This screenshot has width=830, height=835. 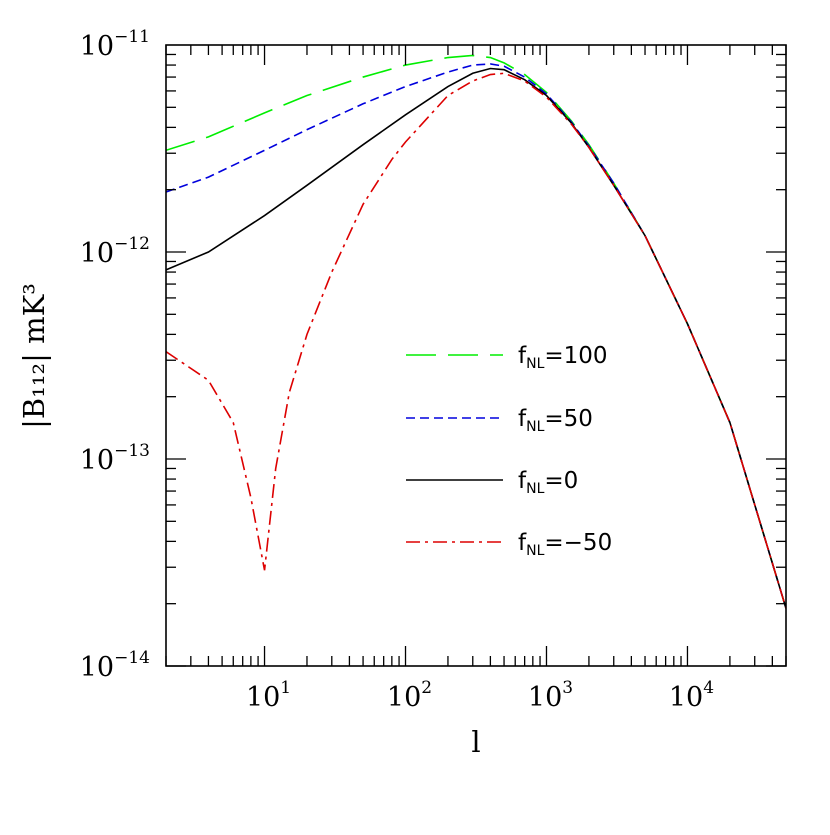 I want to click on y-tick-label-3: 10−11, so click(x=115, y=44).